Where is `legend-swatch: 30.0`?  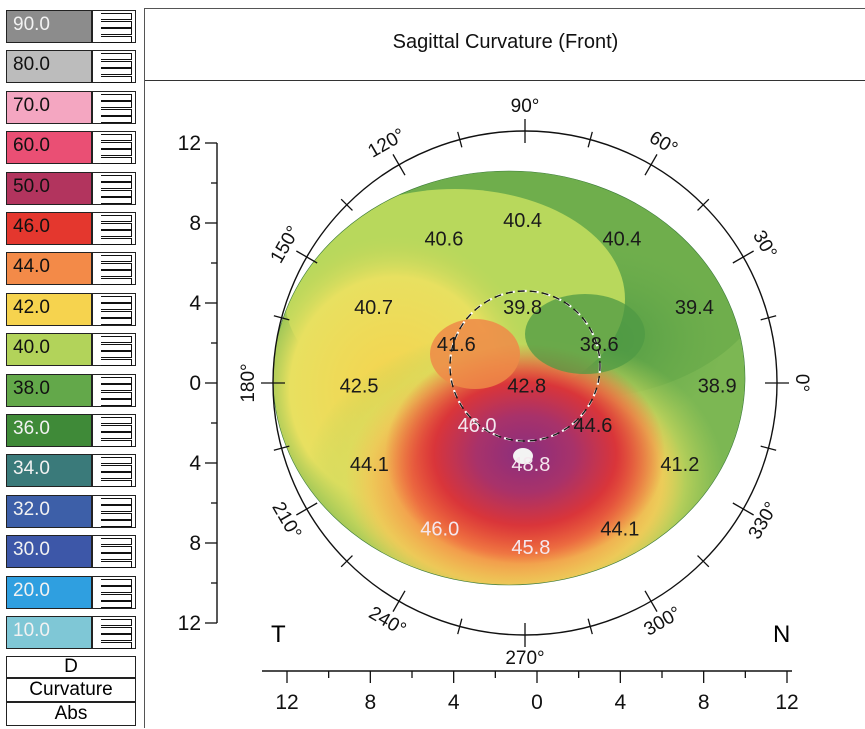
legend-swatch: 30.0 is located at coordinates (49, 552).